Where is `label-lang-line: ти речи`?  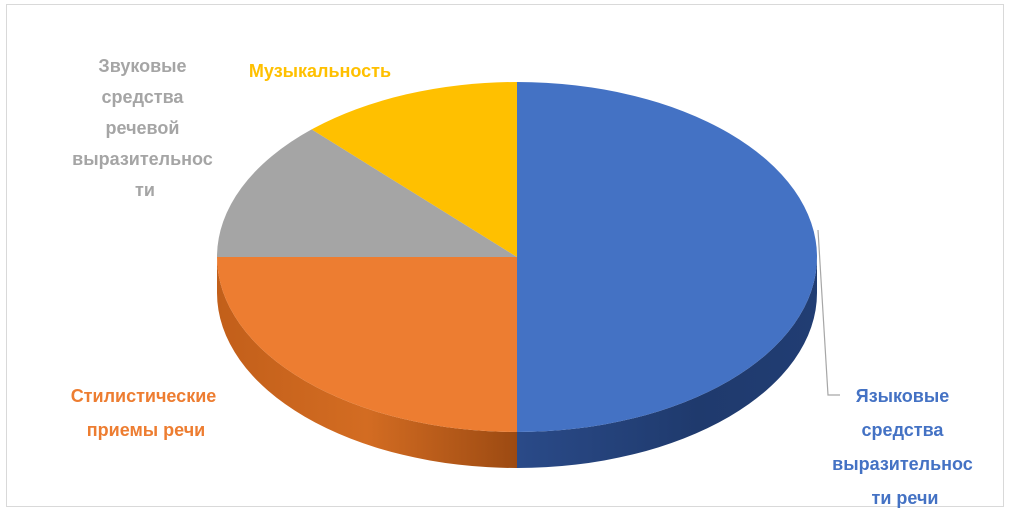 label-lang-line: ти речи is located at coordinates (905, 498).